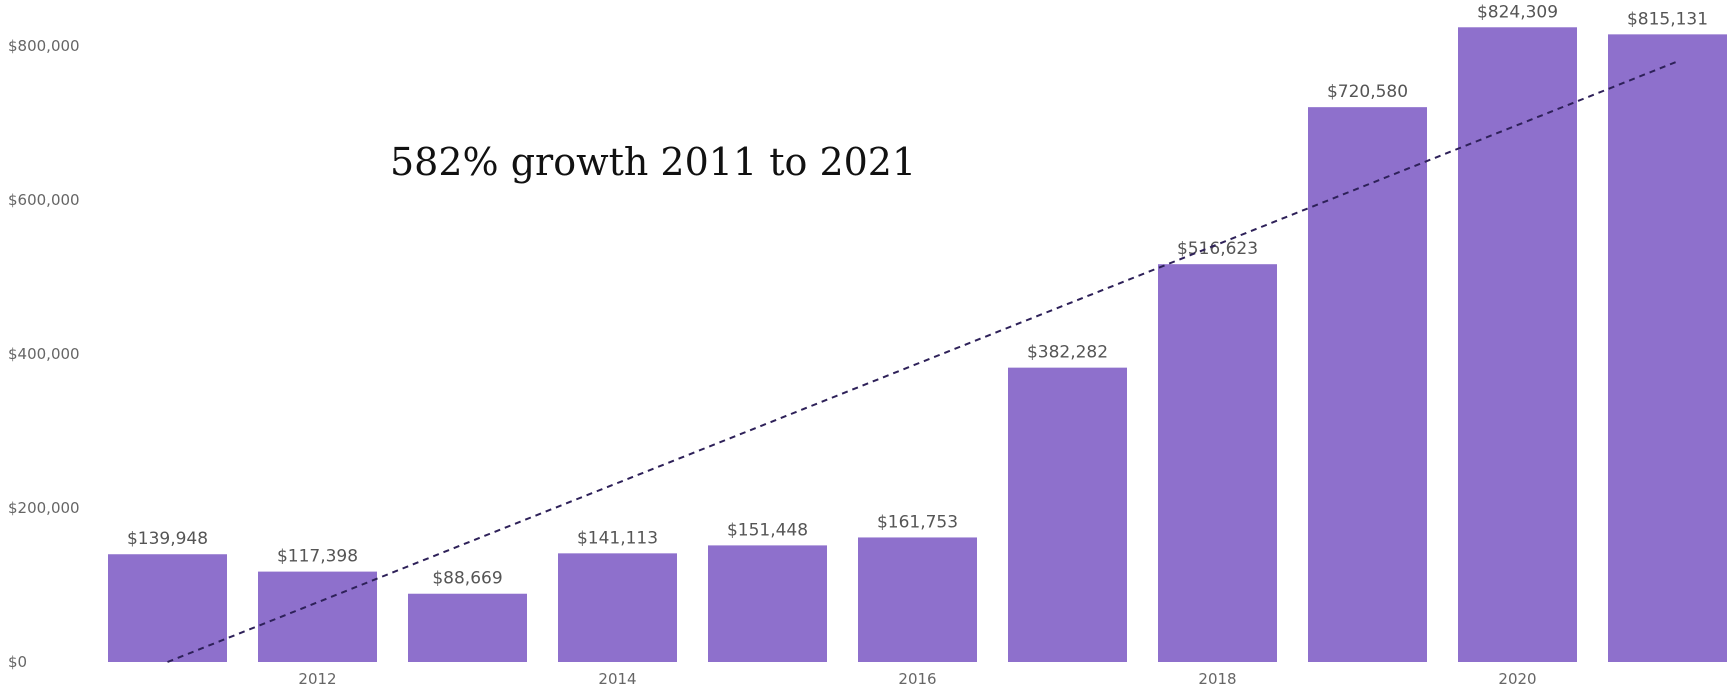 The height and width of the screenshot is (688, 1728). I want to click on x-tick-label: 2014, so click(617, 679).